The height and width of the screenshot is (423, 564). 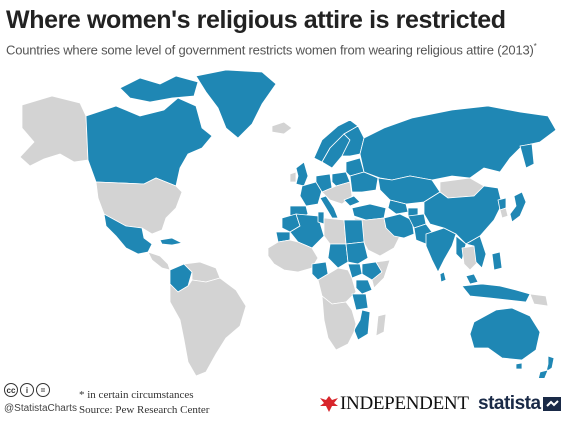 I want to click on country-iceland, so click(x=282, y=128).